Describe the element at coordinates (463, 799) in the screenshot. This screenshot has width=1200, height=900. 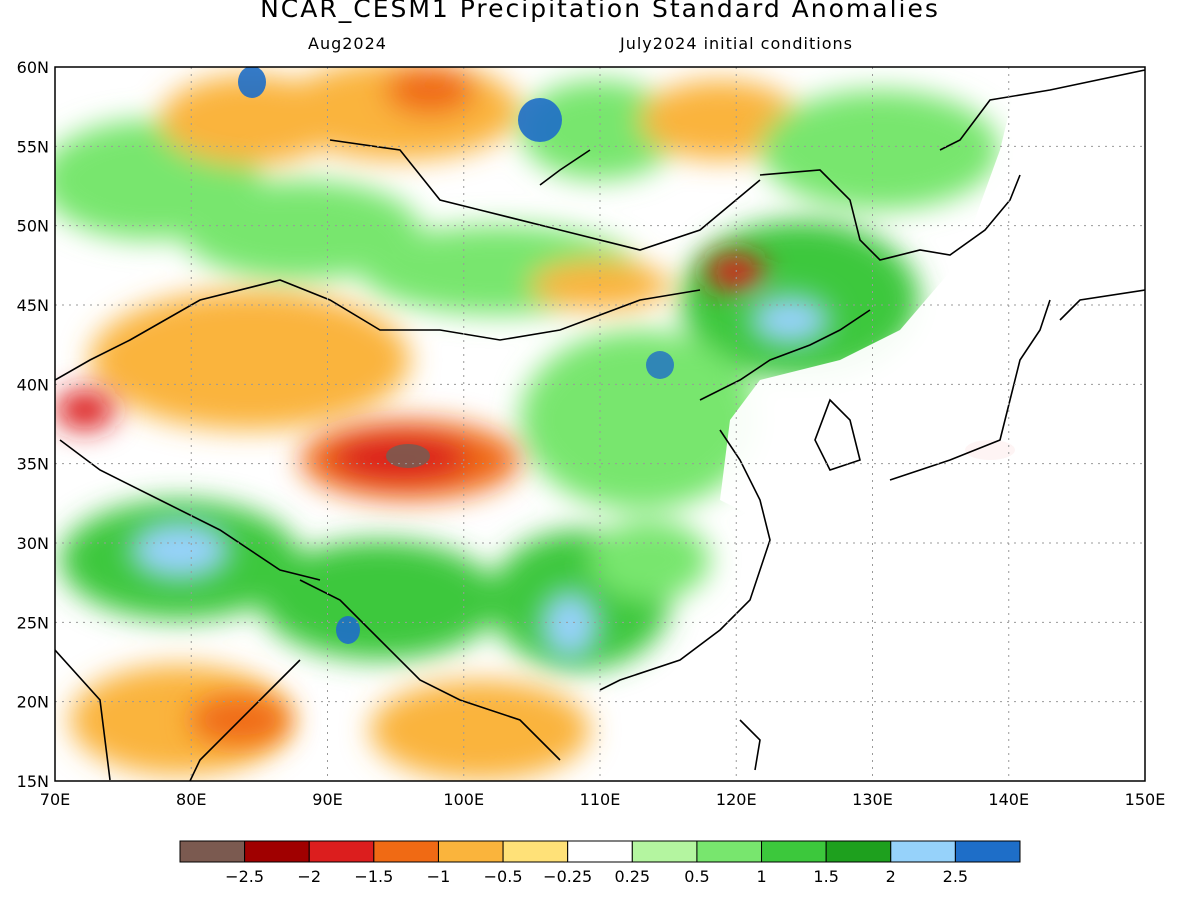
I see `lon-tick-label: 100E` at that location.